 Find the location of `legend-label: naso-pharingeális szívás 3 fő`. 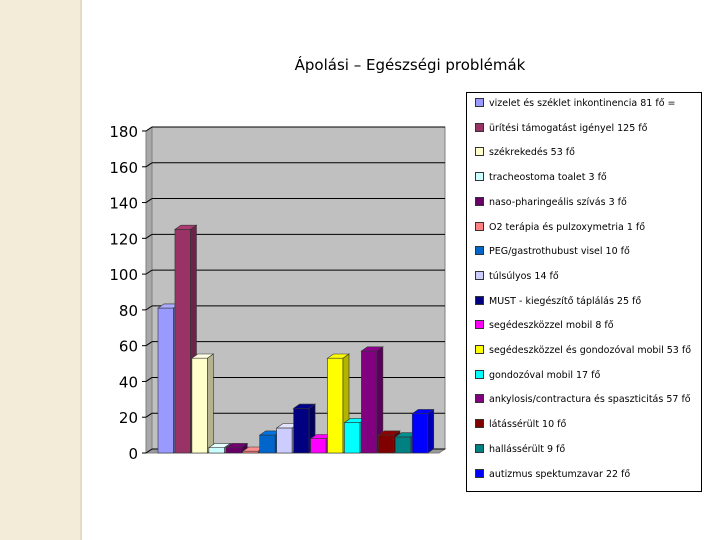

legend-label: naso-pharingeális szívás 3 fő is located at coordinates (558, 202).